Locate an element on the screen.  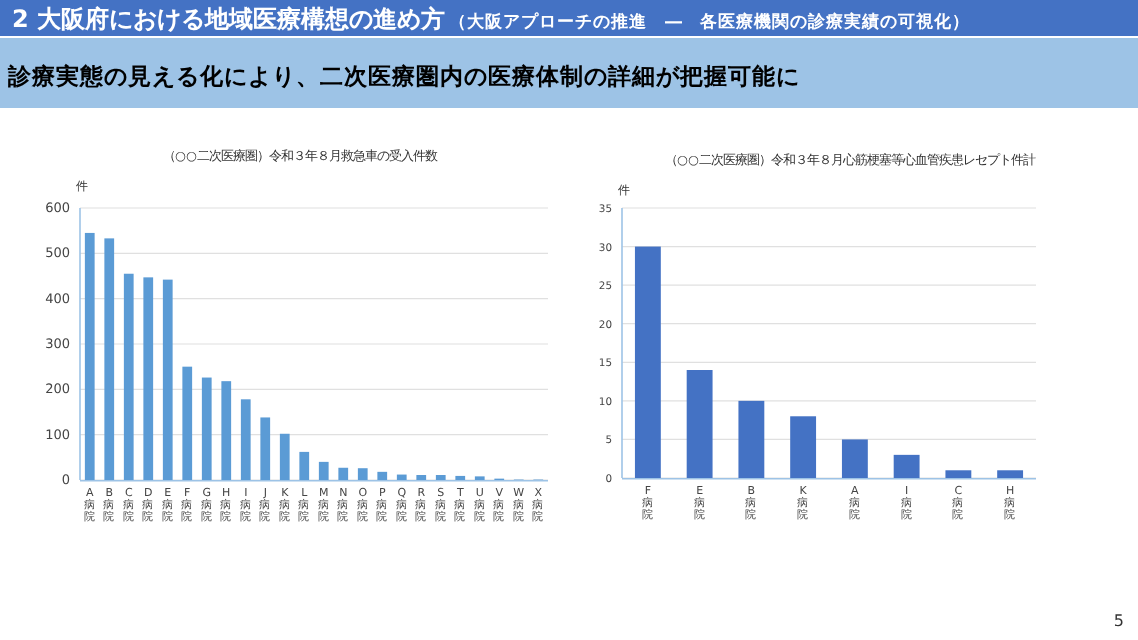
text: 2 大阪府における地域医療構想の進め方 is located at coordinates (229, 19).